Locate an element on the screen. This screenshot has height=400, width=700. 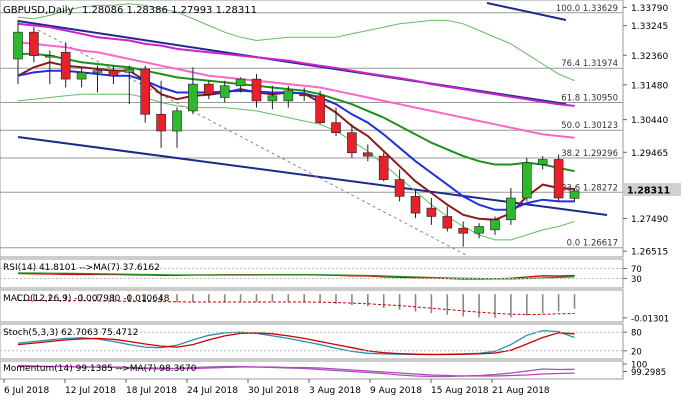
fib-level-label: 61.8 1.30950 is located at coordinates (589, 99).